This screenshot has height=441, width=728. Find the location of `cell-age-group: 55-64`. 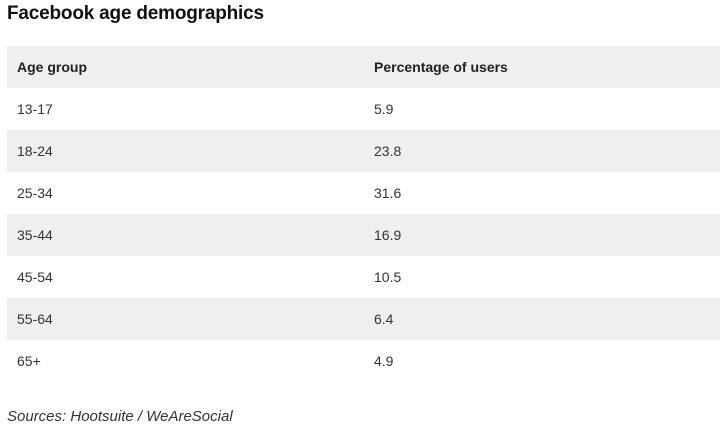

cell-age-group: 55-64 is located at coordinates (35, 319).